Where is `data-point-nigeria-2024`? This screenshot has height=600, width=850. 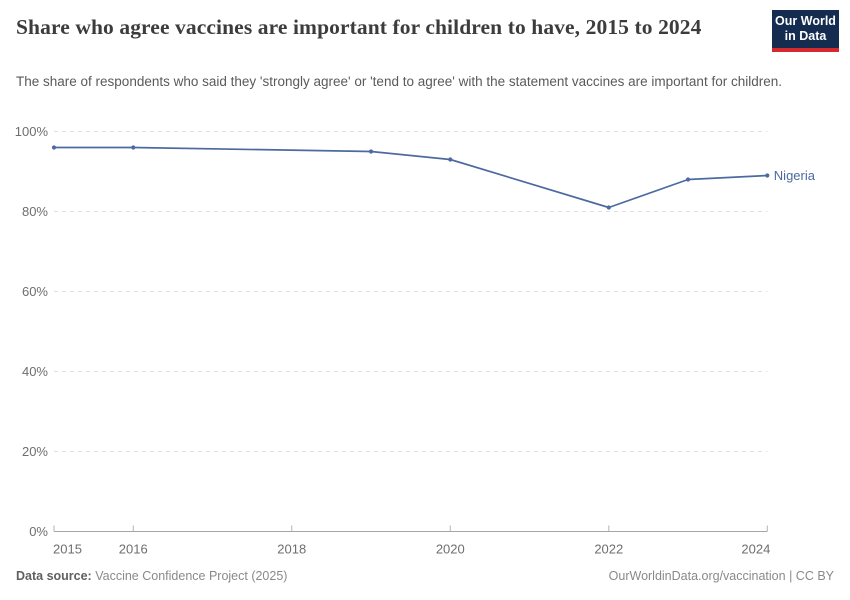 data-point-nigeria-2024 is located at coordinates (767, 175).